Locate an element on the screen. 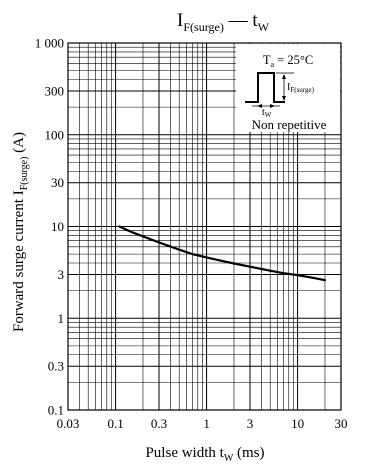 This screenshot has width=371, height=468. pulse-width-arrowhead-right is located at coordinates (272, 106).